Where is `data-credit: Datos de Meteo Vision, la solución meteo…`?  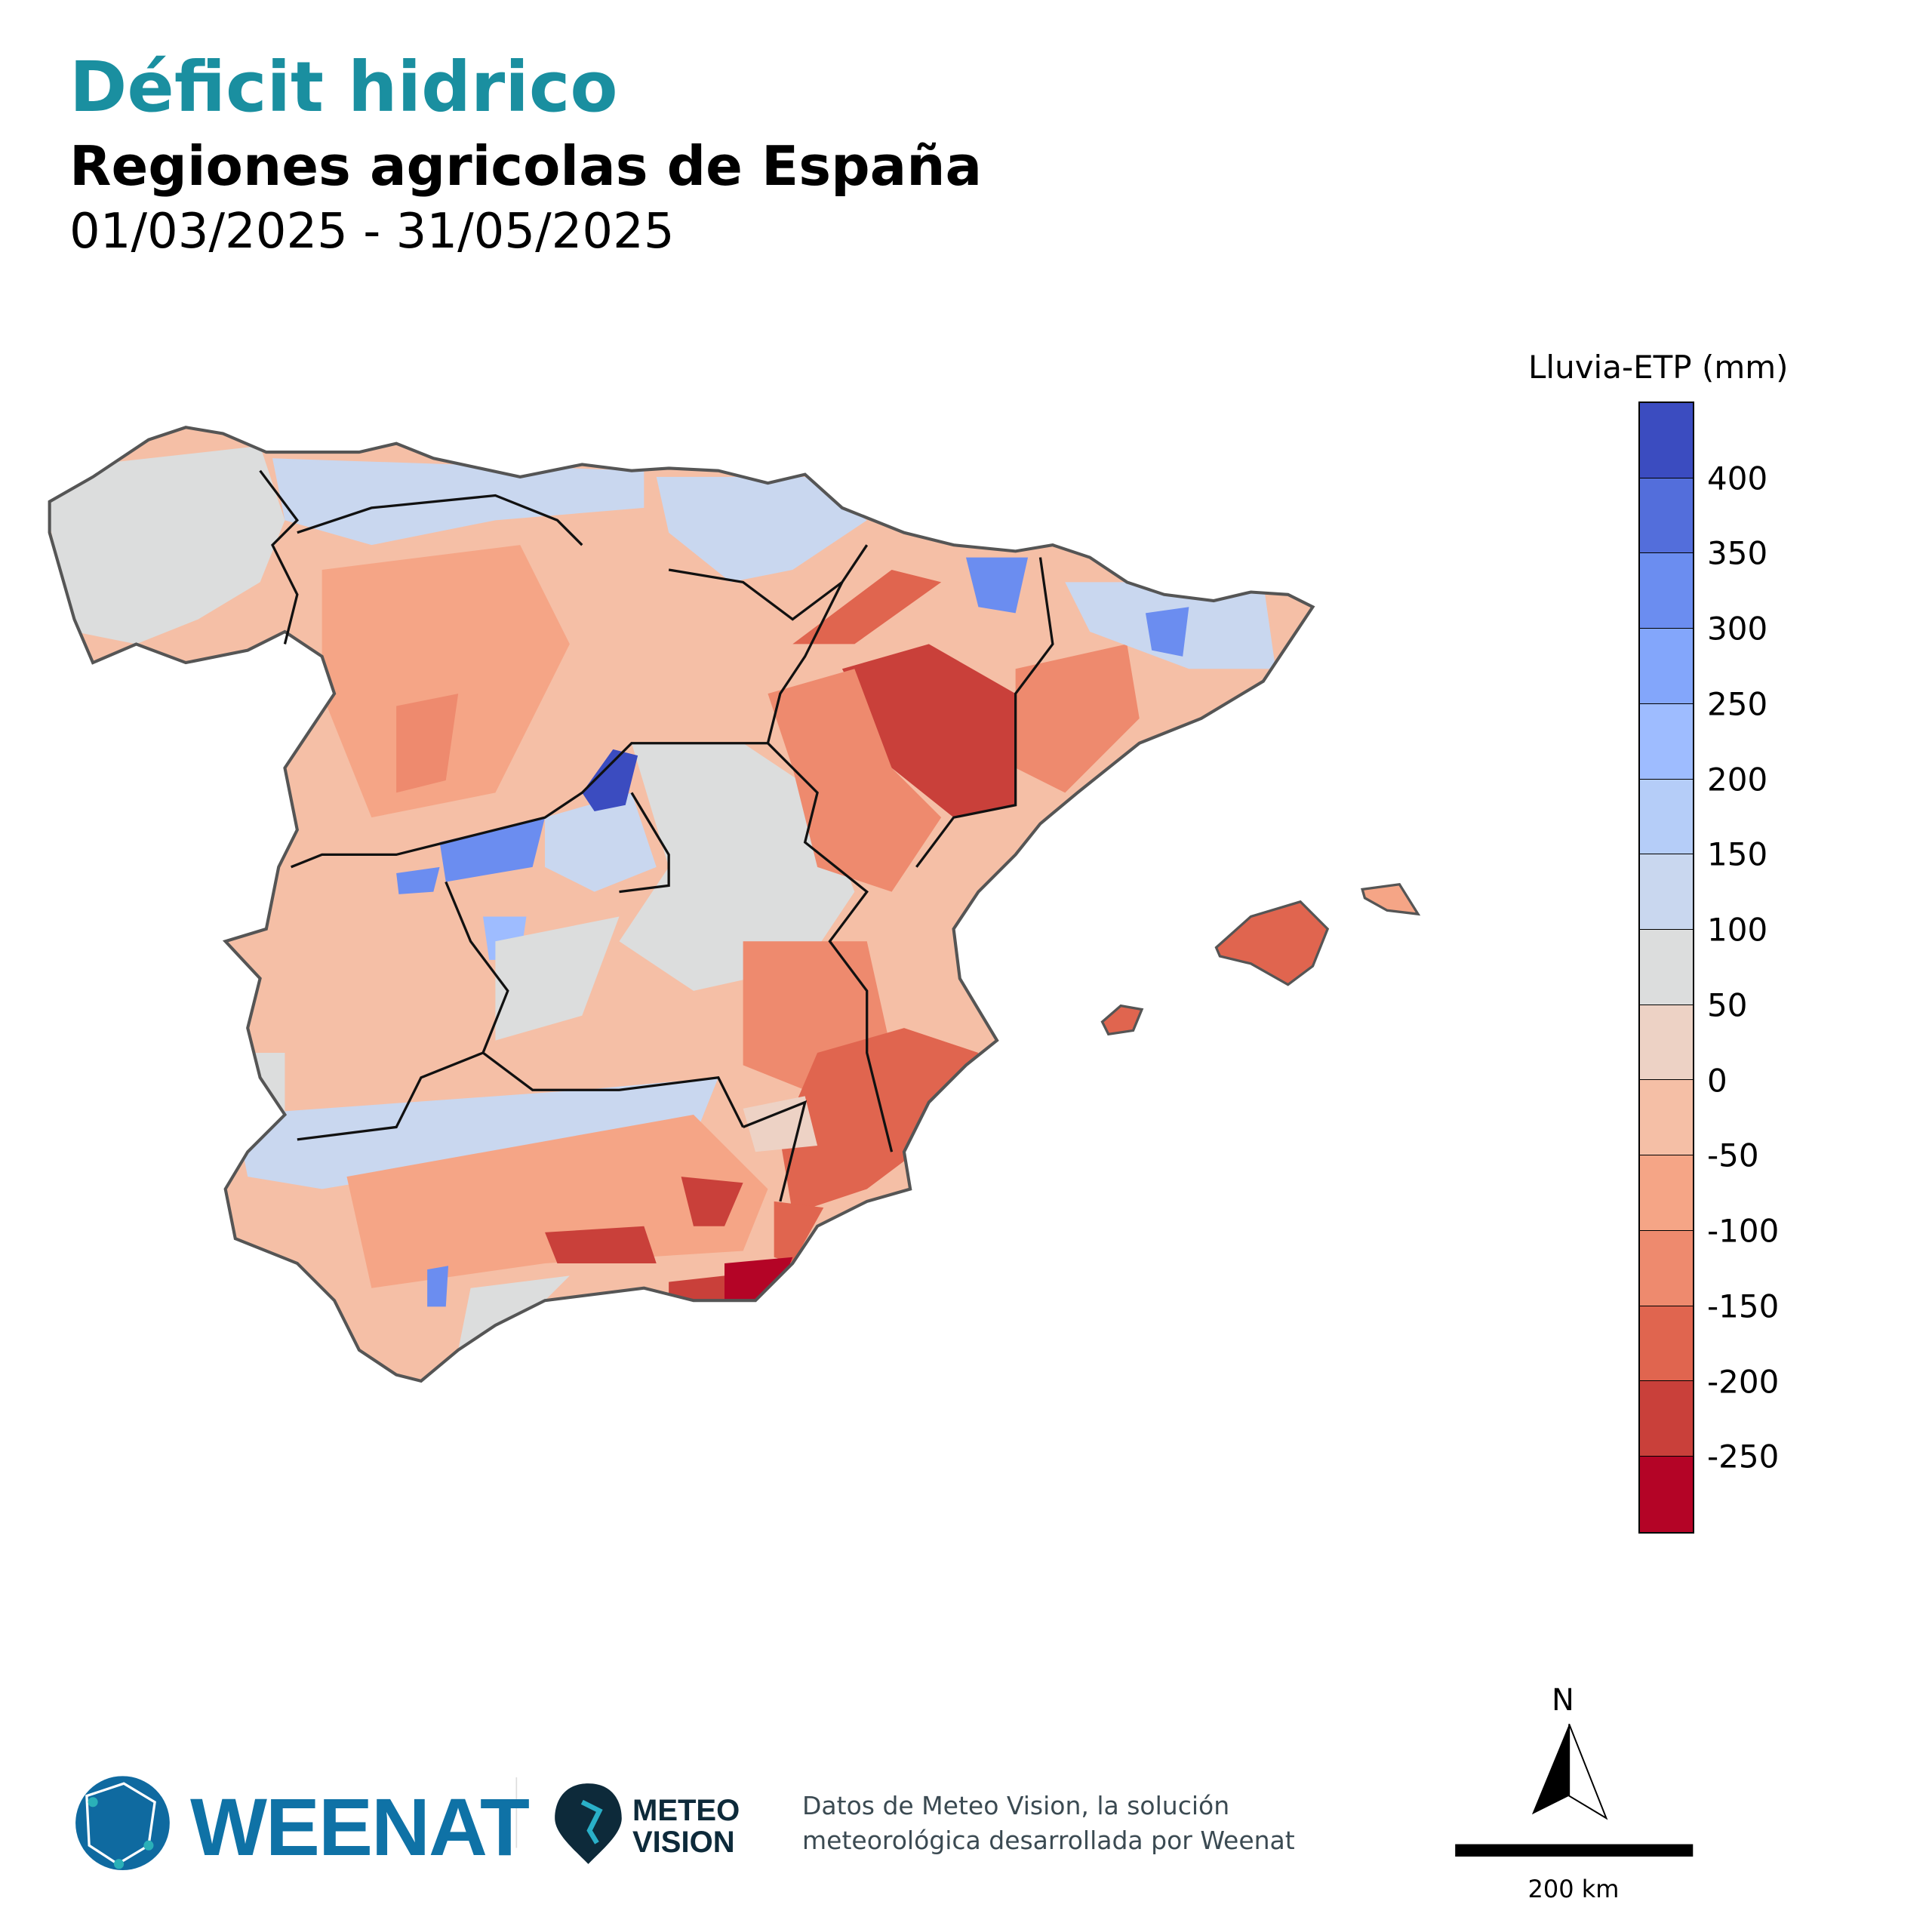 data-credit: Datos de Meteo Vision, la solución meteo… is located at coordinates (1048, 1823).